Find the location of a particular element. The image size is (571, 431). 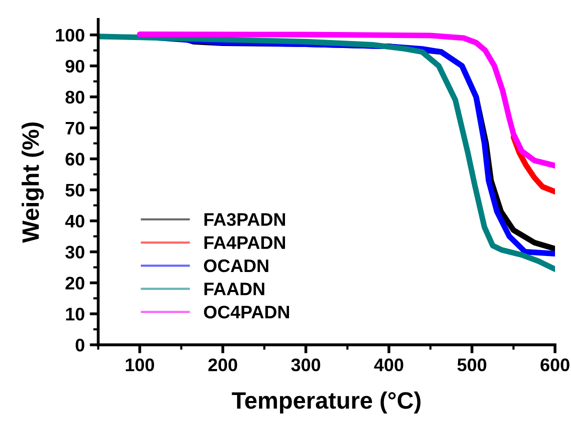

x-tick-label: 600 is located at coordinates (555, 365).